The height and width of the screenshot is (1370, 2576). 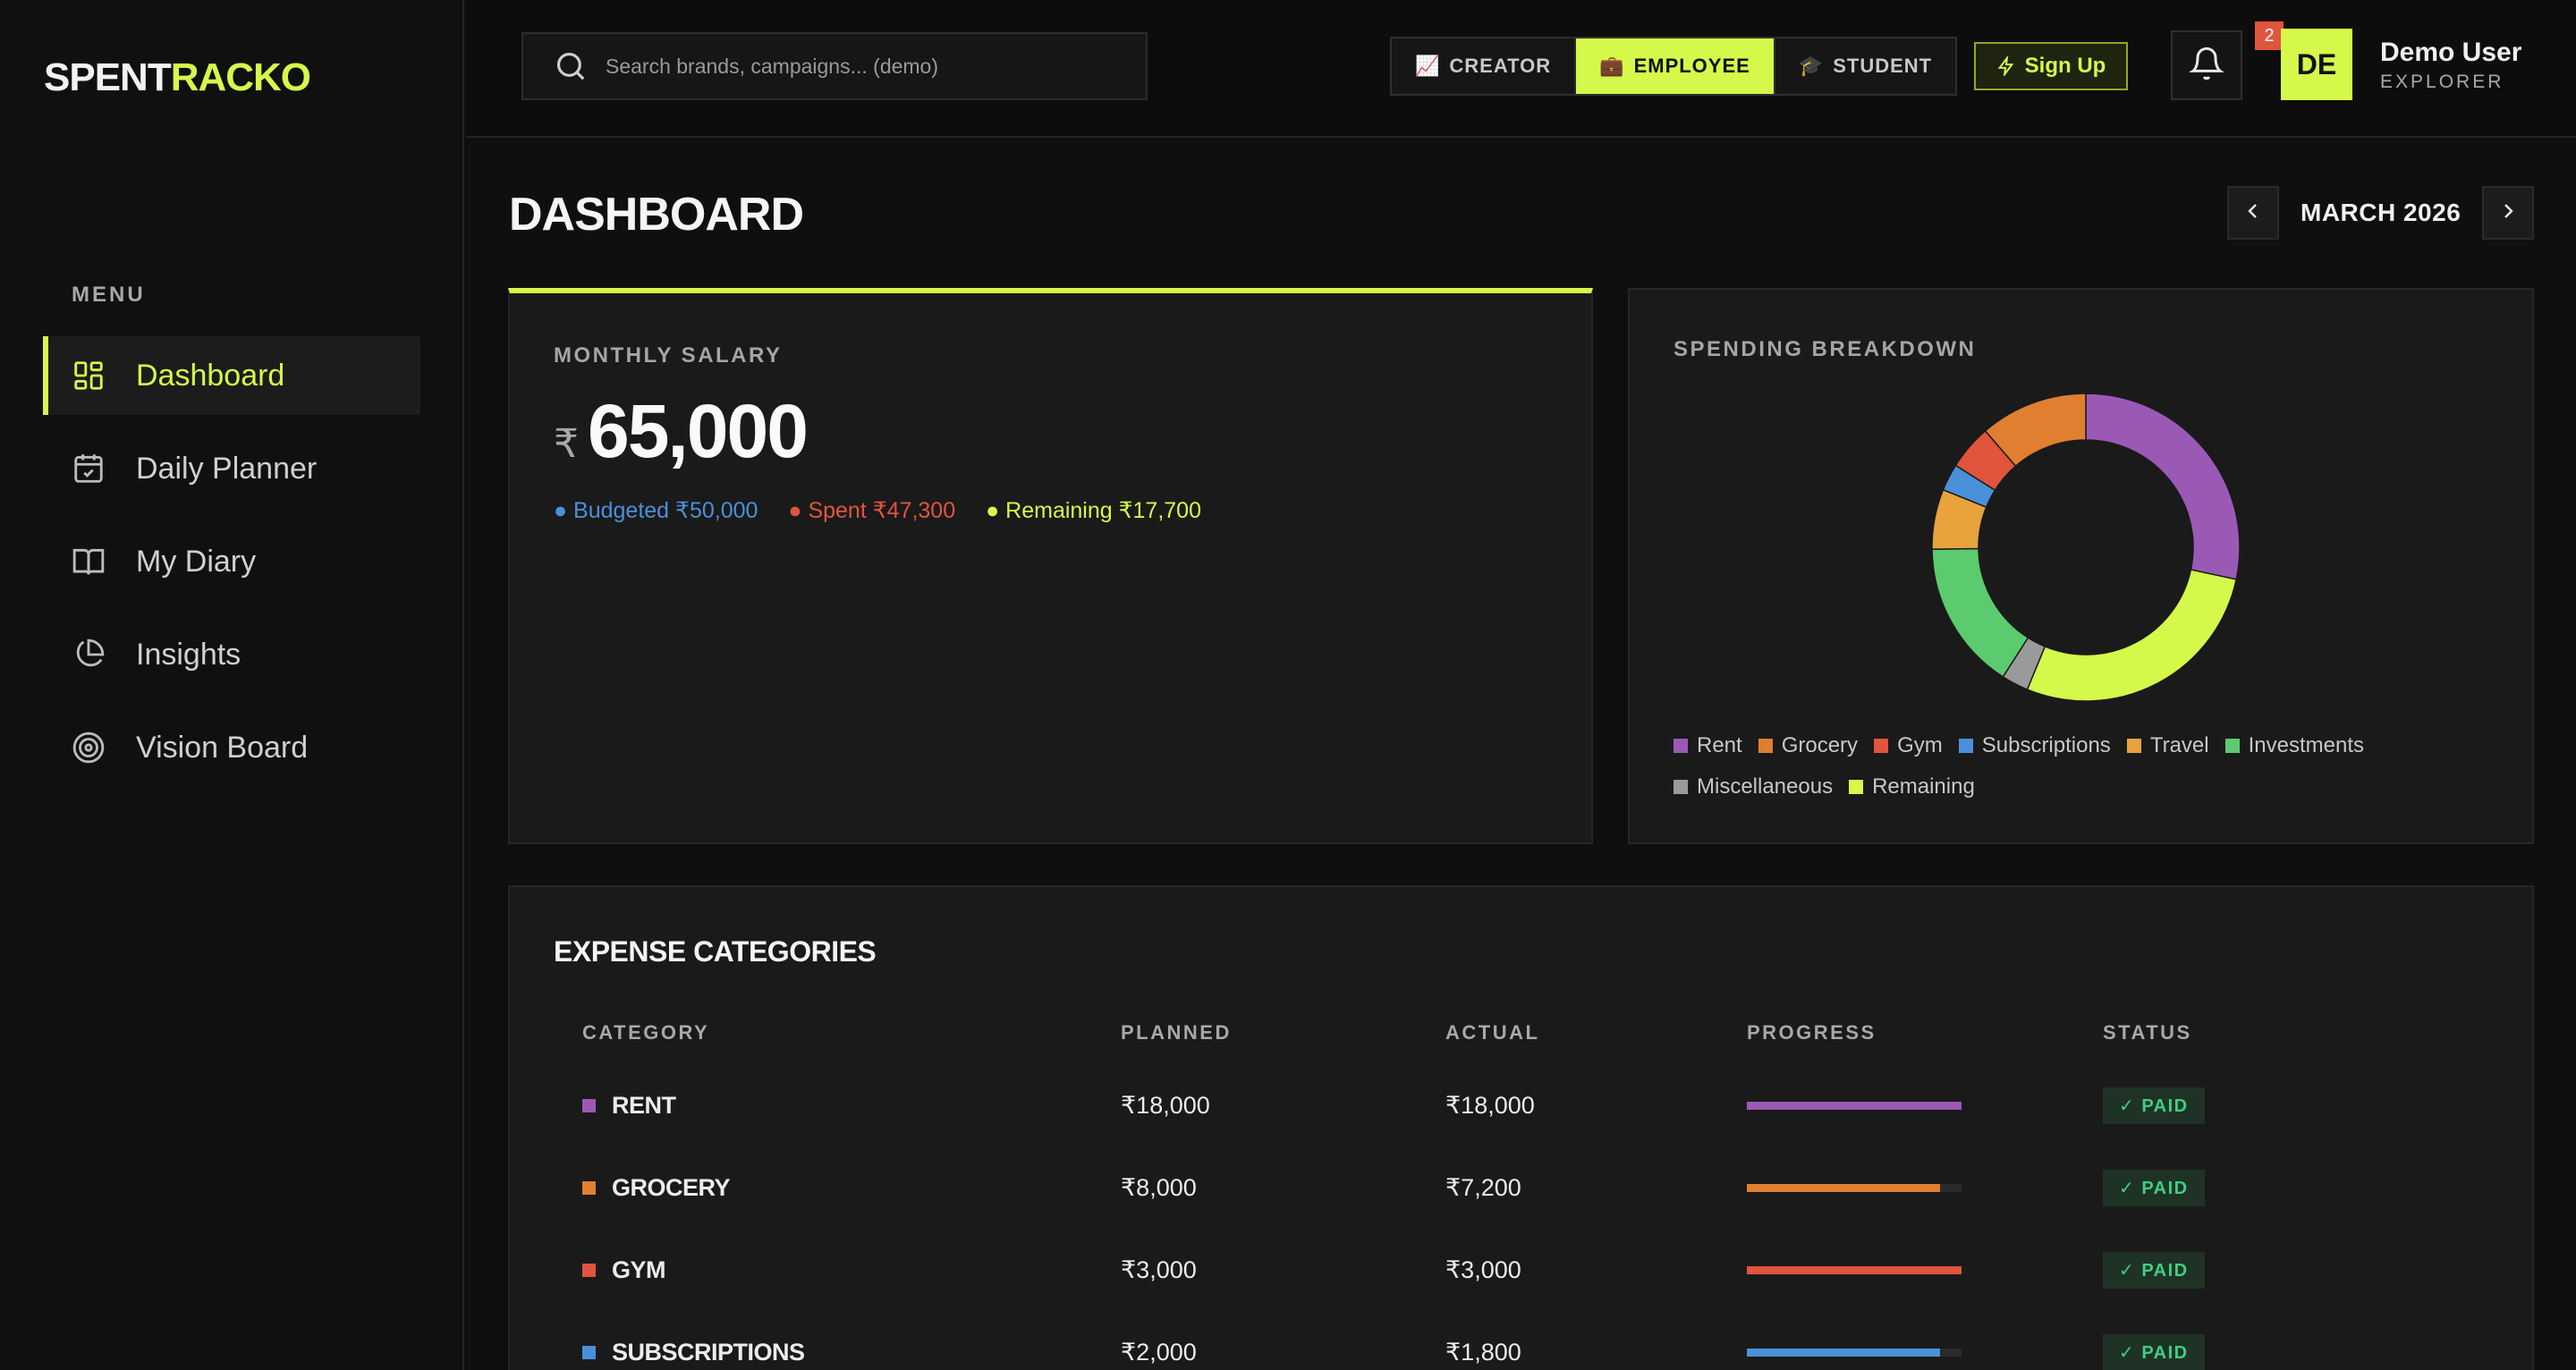 I want to click on column-header-category: CATEGORY, so click(x=646, y=1032).